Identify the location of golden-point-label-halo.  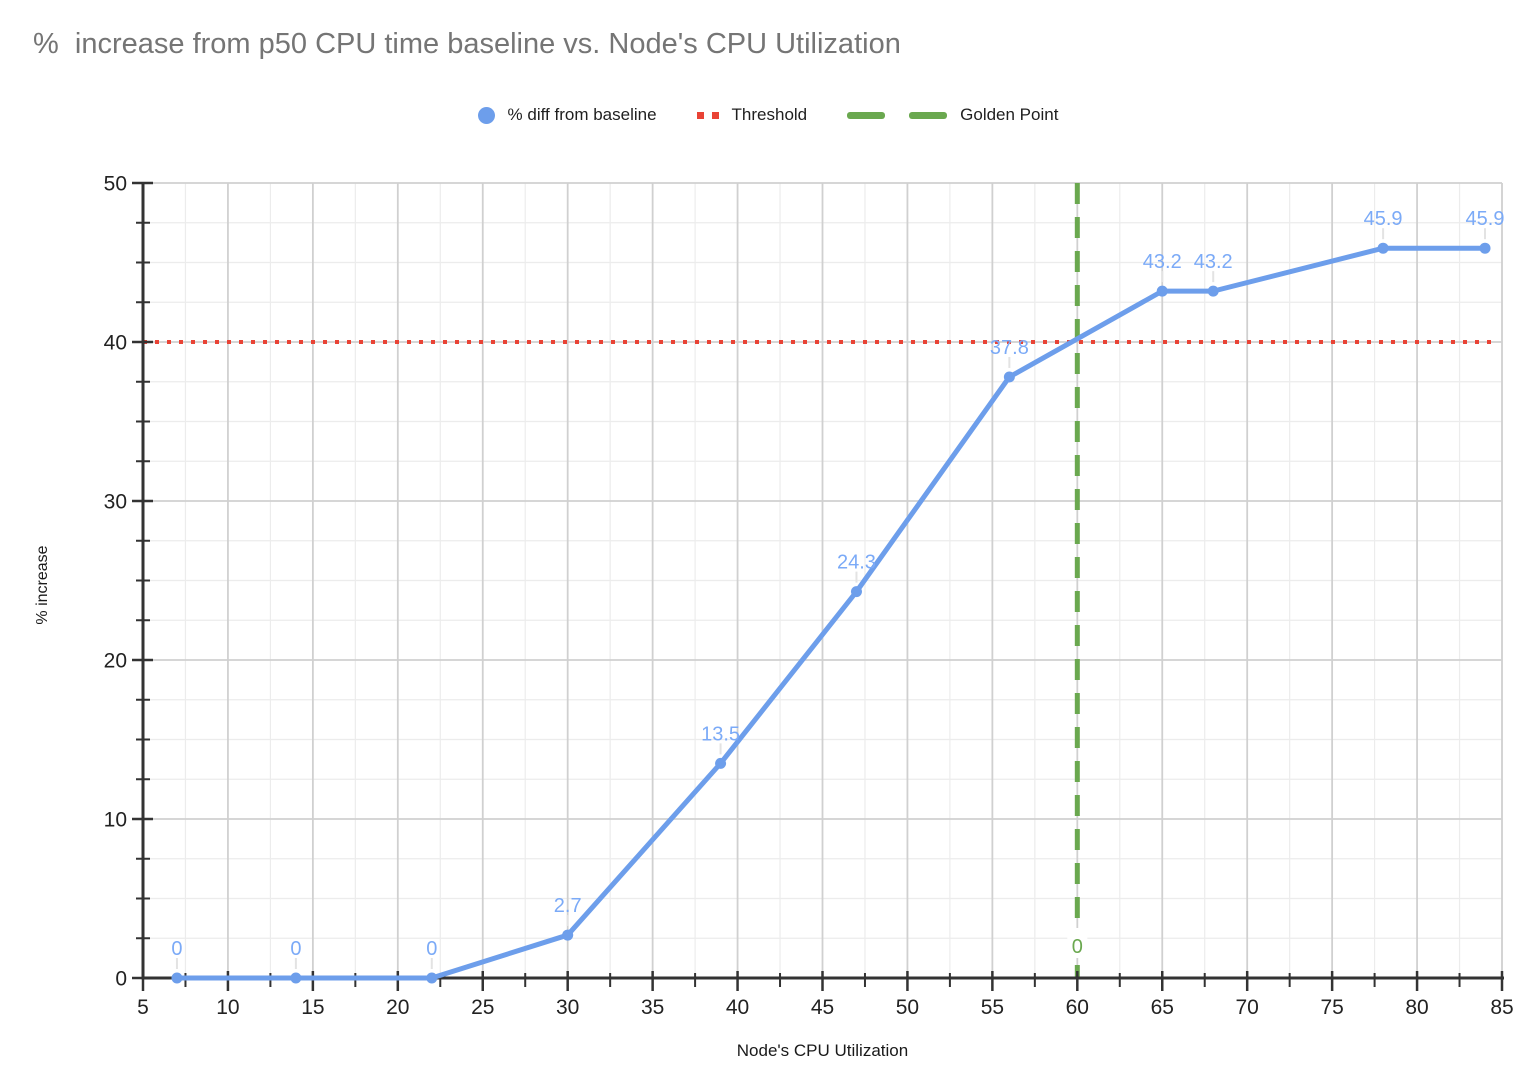
(1077, 943).